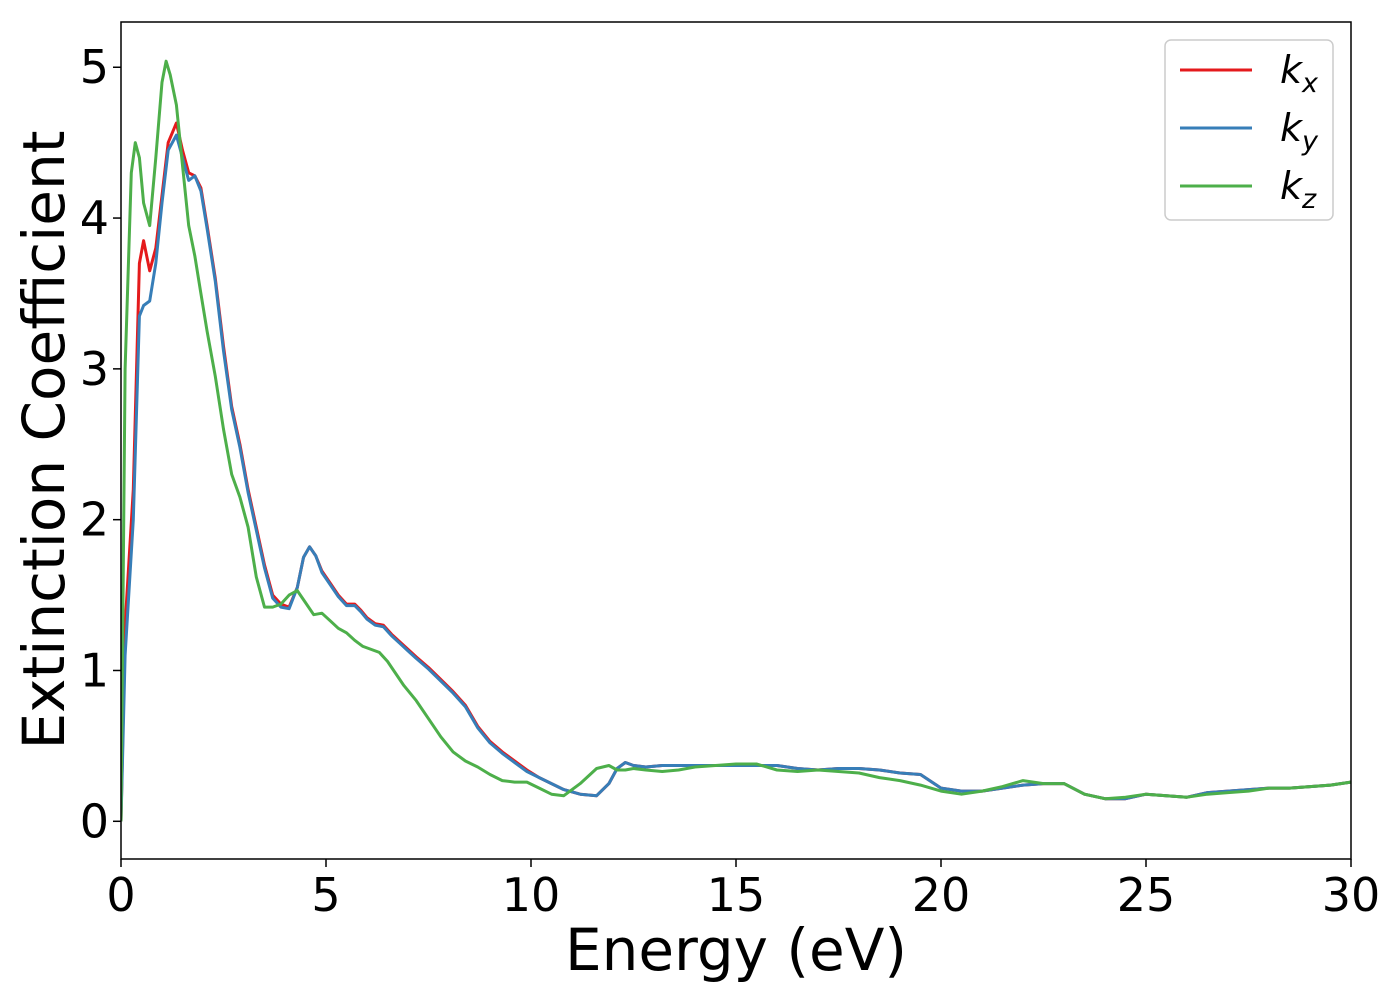 The width and height of the screenshot is (1400, 1000). What do you see at coordinates (736, 950) in the screenshot?
I see `x-axis-label: Energy (eV)` at bounding box center [736, 950].